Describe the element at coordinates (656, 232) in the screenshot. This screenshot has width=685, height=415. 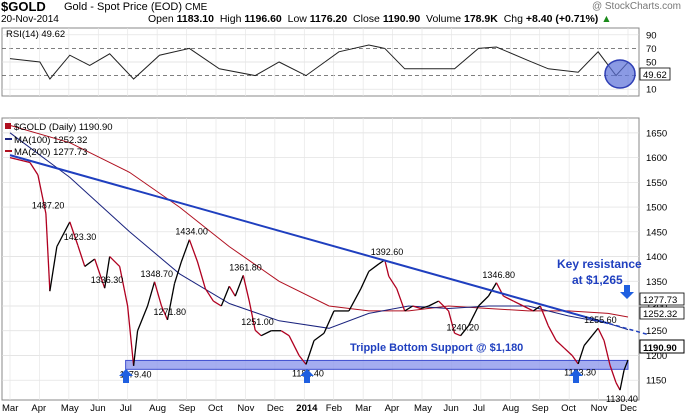
I see `price-tick-label: 1450` at that location.